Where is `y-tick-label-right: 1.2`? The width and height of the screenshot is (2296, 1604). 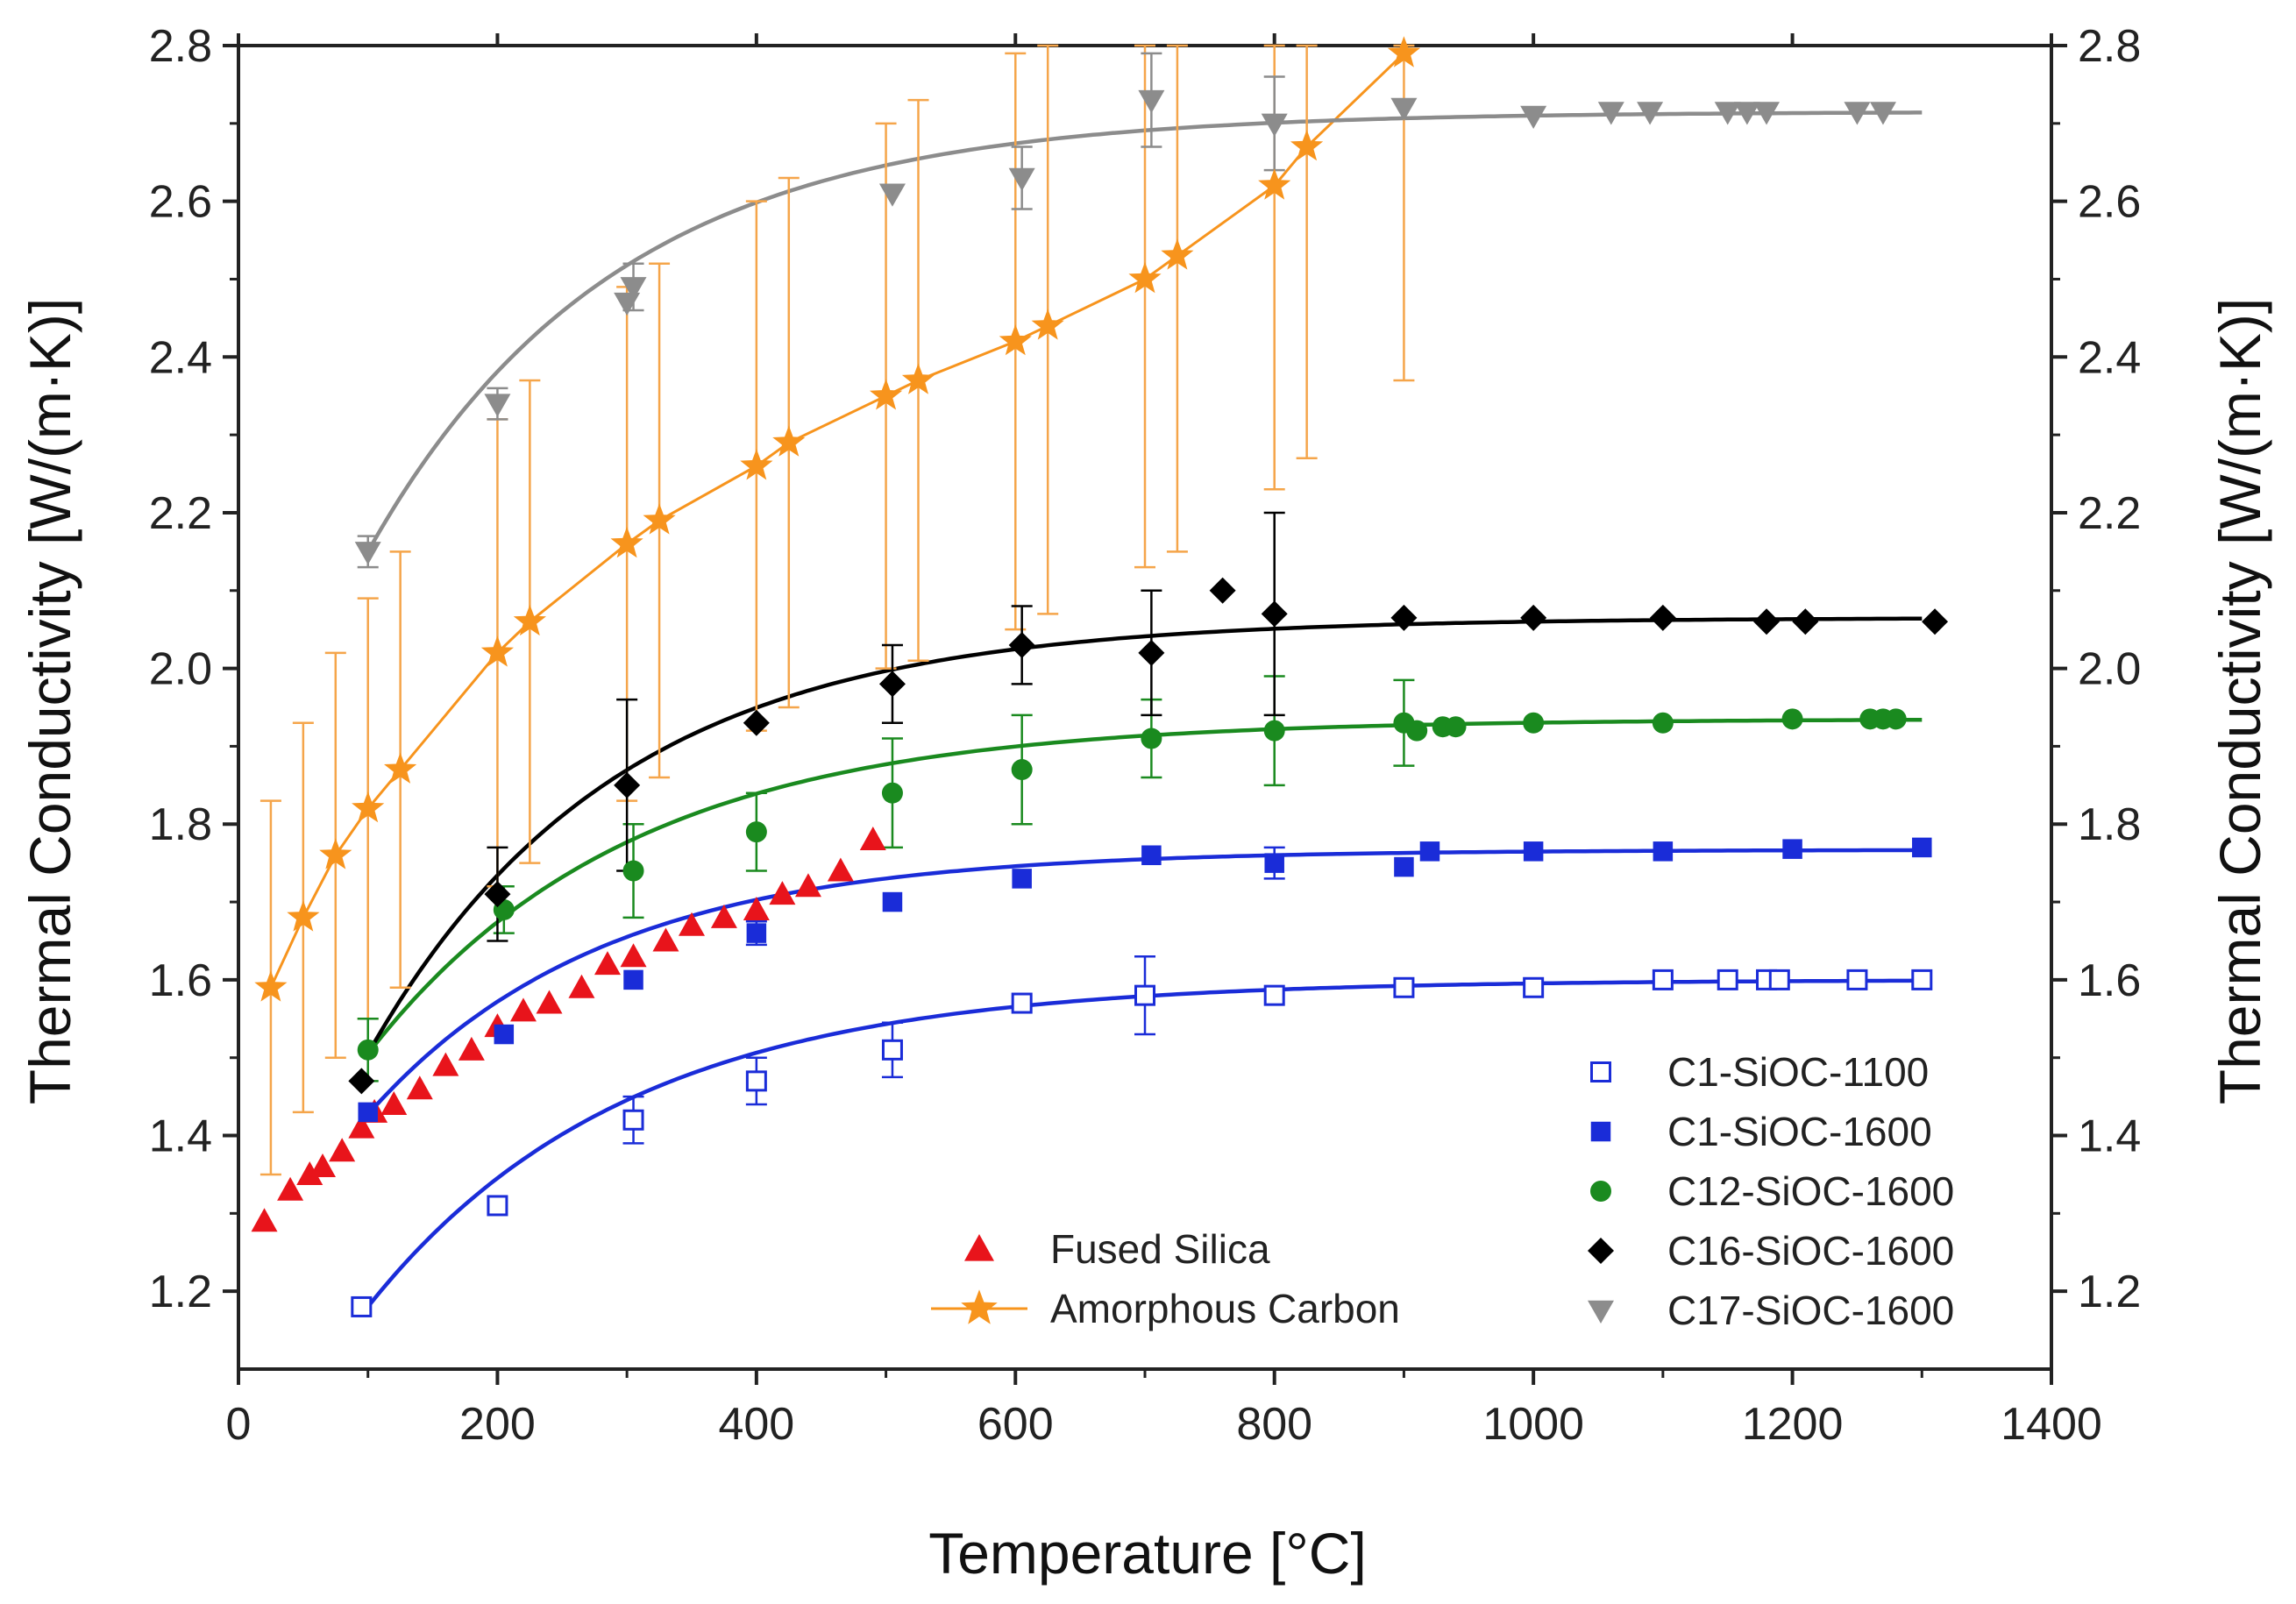
y-tick-label-right: 1.2 is located at coordinates (2109, 1292).